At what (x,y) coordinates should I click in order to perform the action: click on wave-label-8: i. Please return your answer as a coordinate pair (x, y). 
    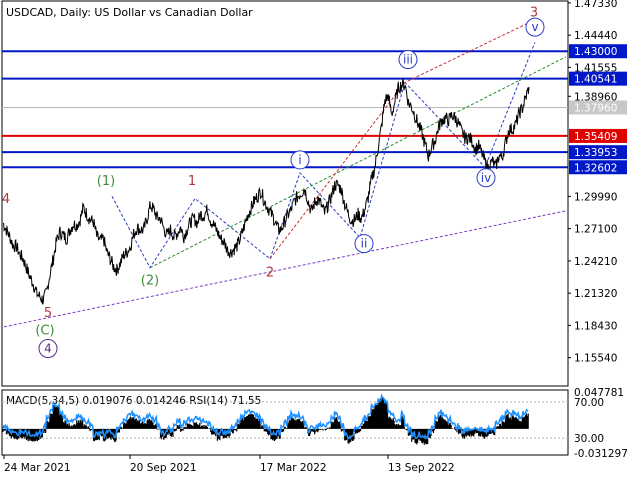
    Looking at the image, I should click on (299, 160).